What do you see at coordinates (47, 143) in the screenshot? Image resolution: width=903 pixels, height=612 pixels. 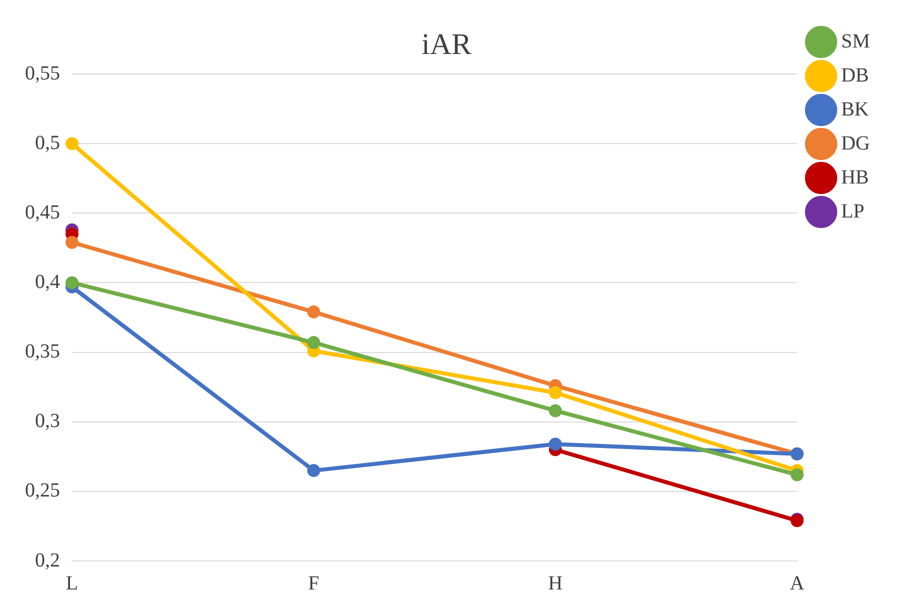 I see `y-tick-label: 0,5` at bounding box center [47, 143].